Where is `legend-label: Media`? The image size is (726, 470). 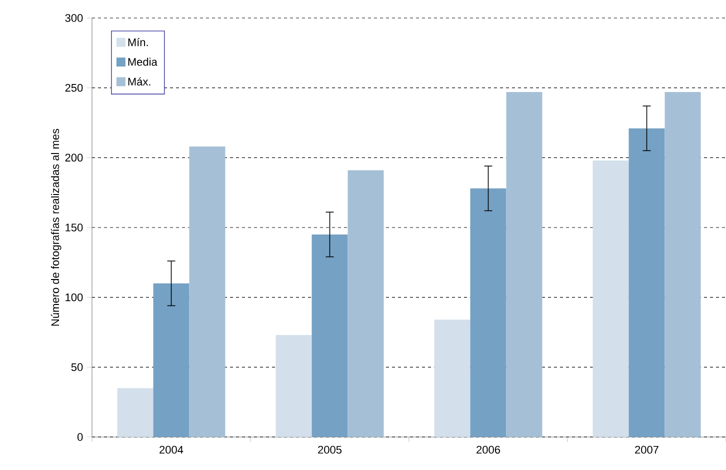 legend-label: Media is located at coordinates (143, 62).